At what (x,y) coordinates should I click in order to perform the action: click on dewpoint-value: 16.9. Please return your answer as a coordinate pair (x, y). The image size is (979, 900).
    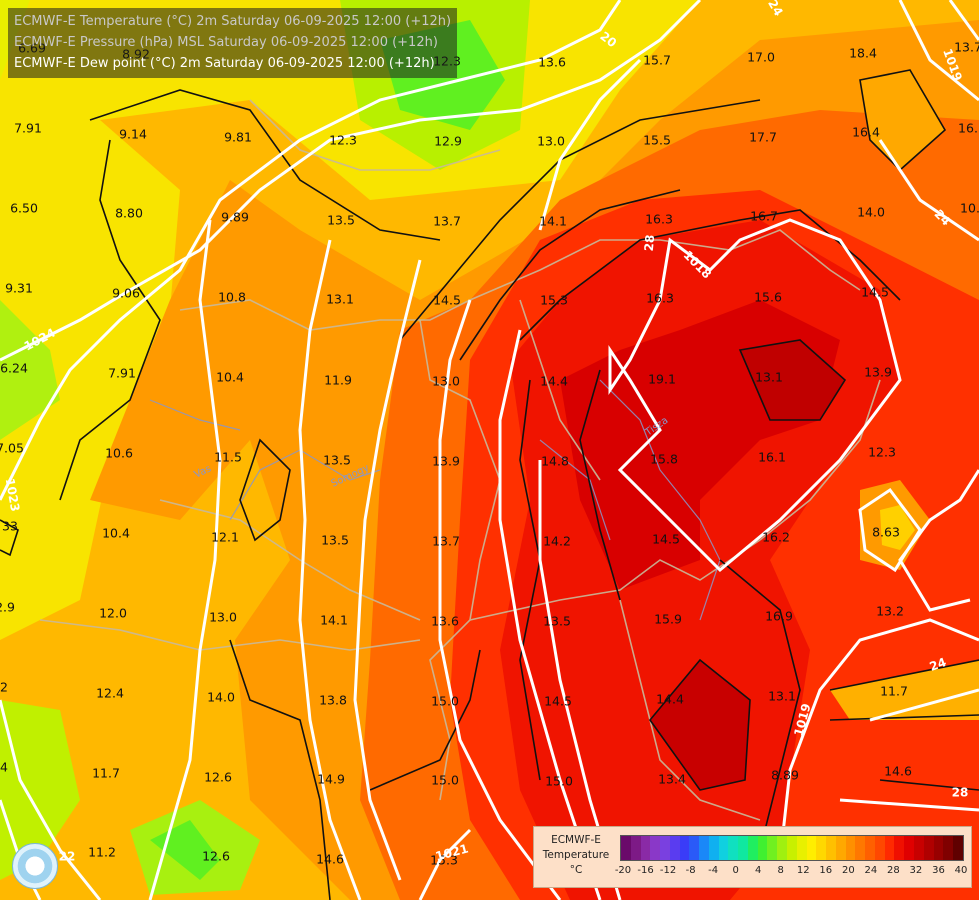
    Looking at the image, I should click on (779, 616).